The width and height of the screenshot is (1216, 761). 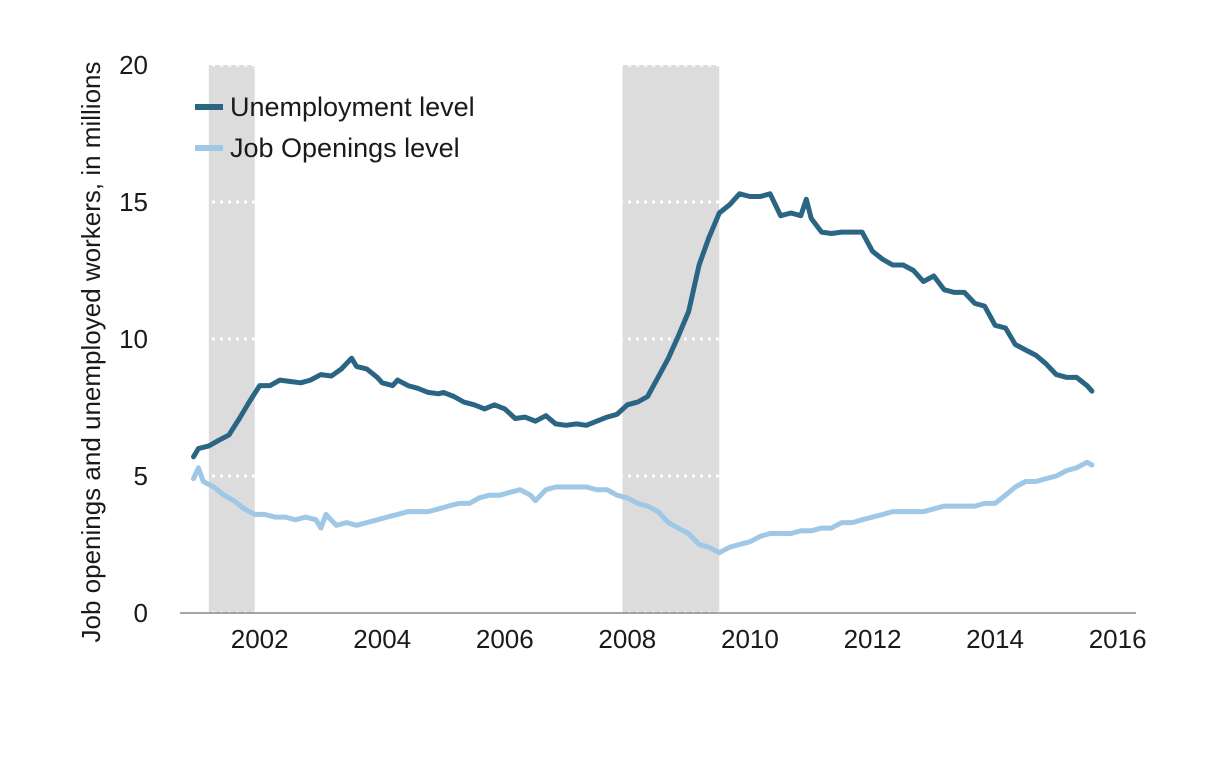 I want to click on y-tick-label-15: 15, so click(x=133, y=202).